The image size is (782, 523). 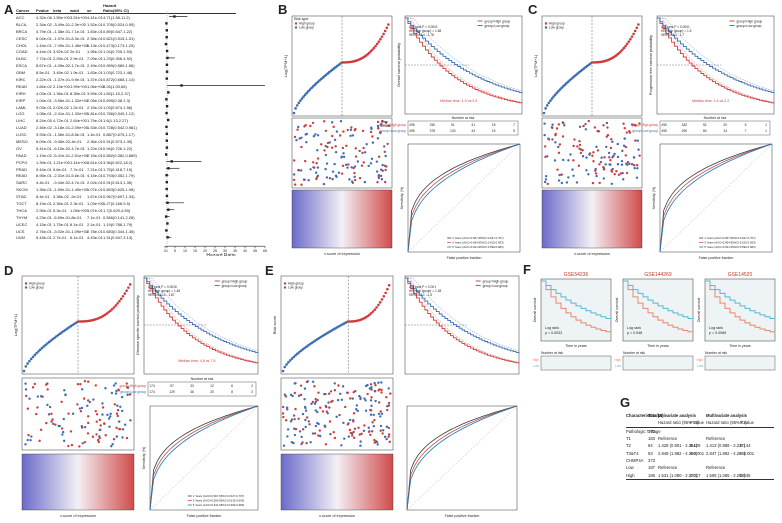 What do you see at coordinates (285, 287) in the screenshot?
I see `e-legend-dot` at bounding box center [285, 287].